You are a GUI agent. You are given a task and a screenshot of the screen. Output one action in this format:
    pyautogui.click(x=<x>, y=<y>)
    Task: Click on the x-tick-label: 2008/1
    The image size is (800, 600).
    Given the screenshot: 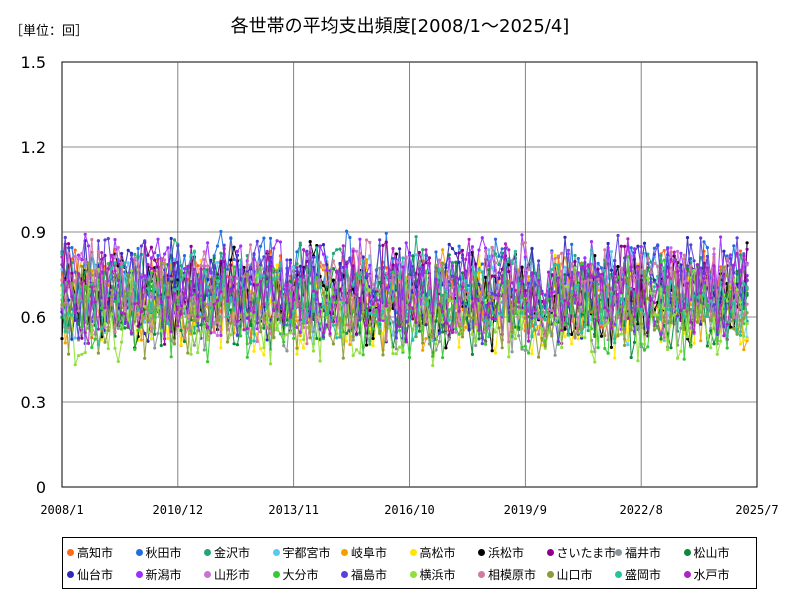 What is the action you would take?
    pyautogui.click(x=61, y=510)
    